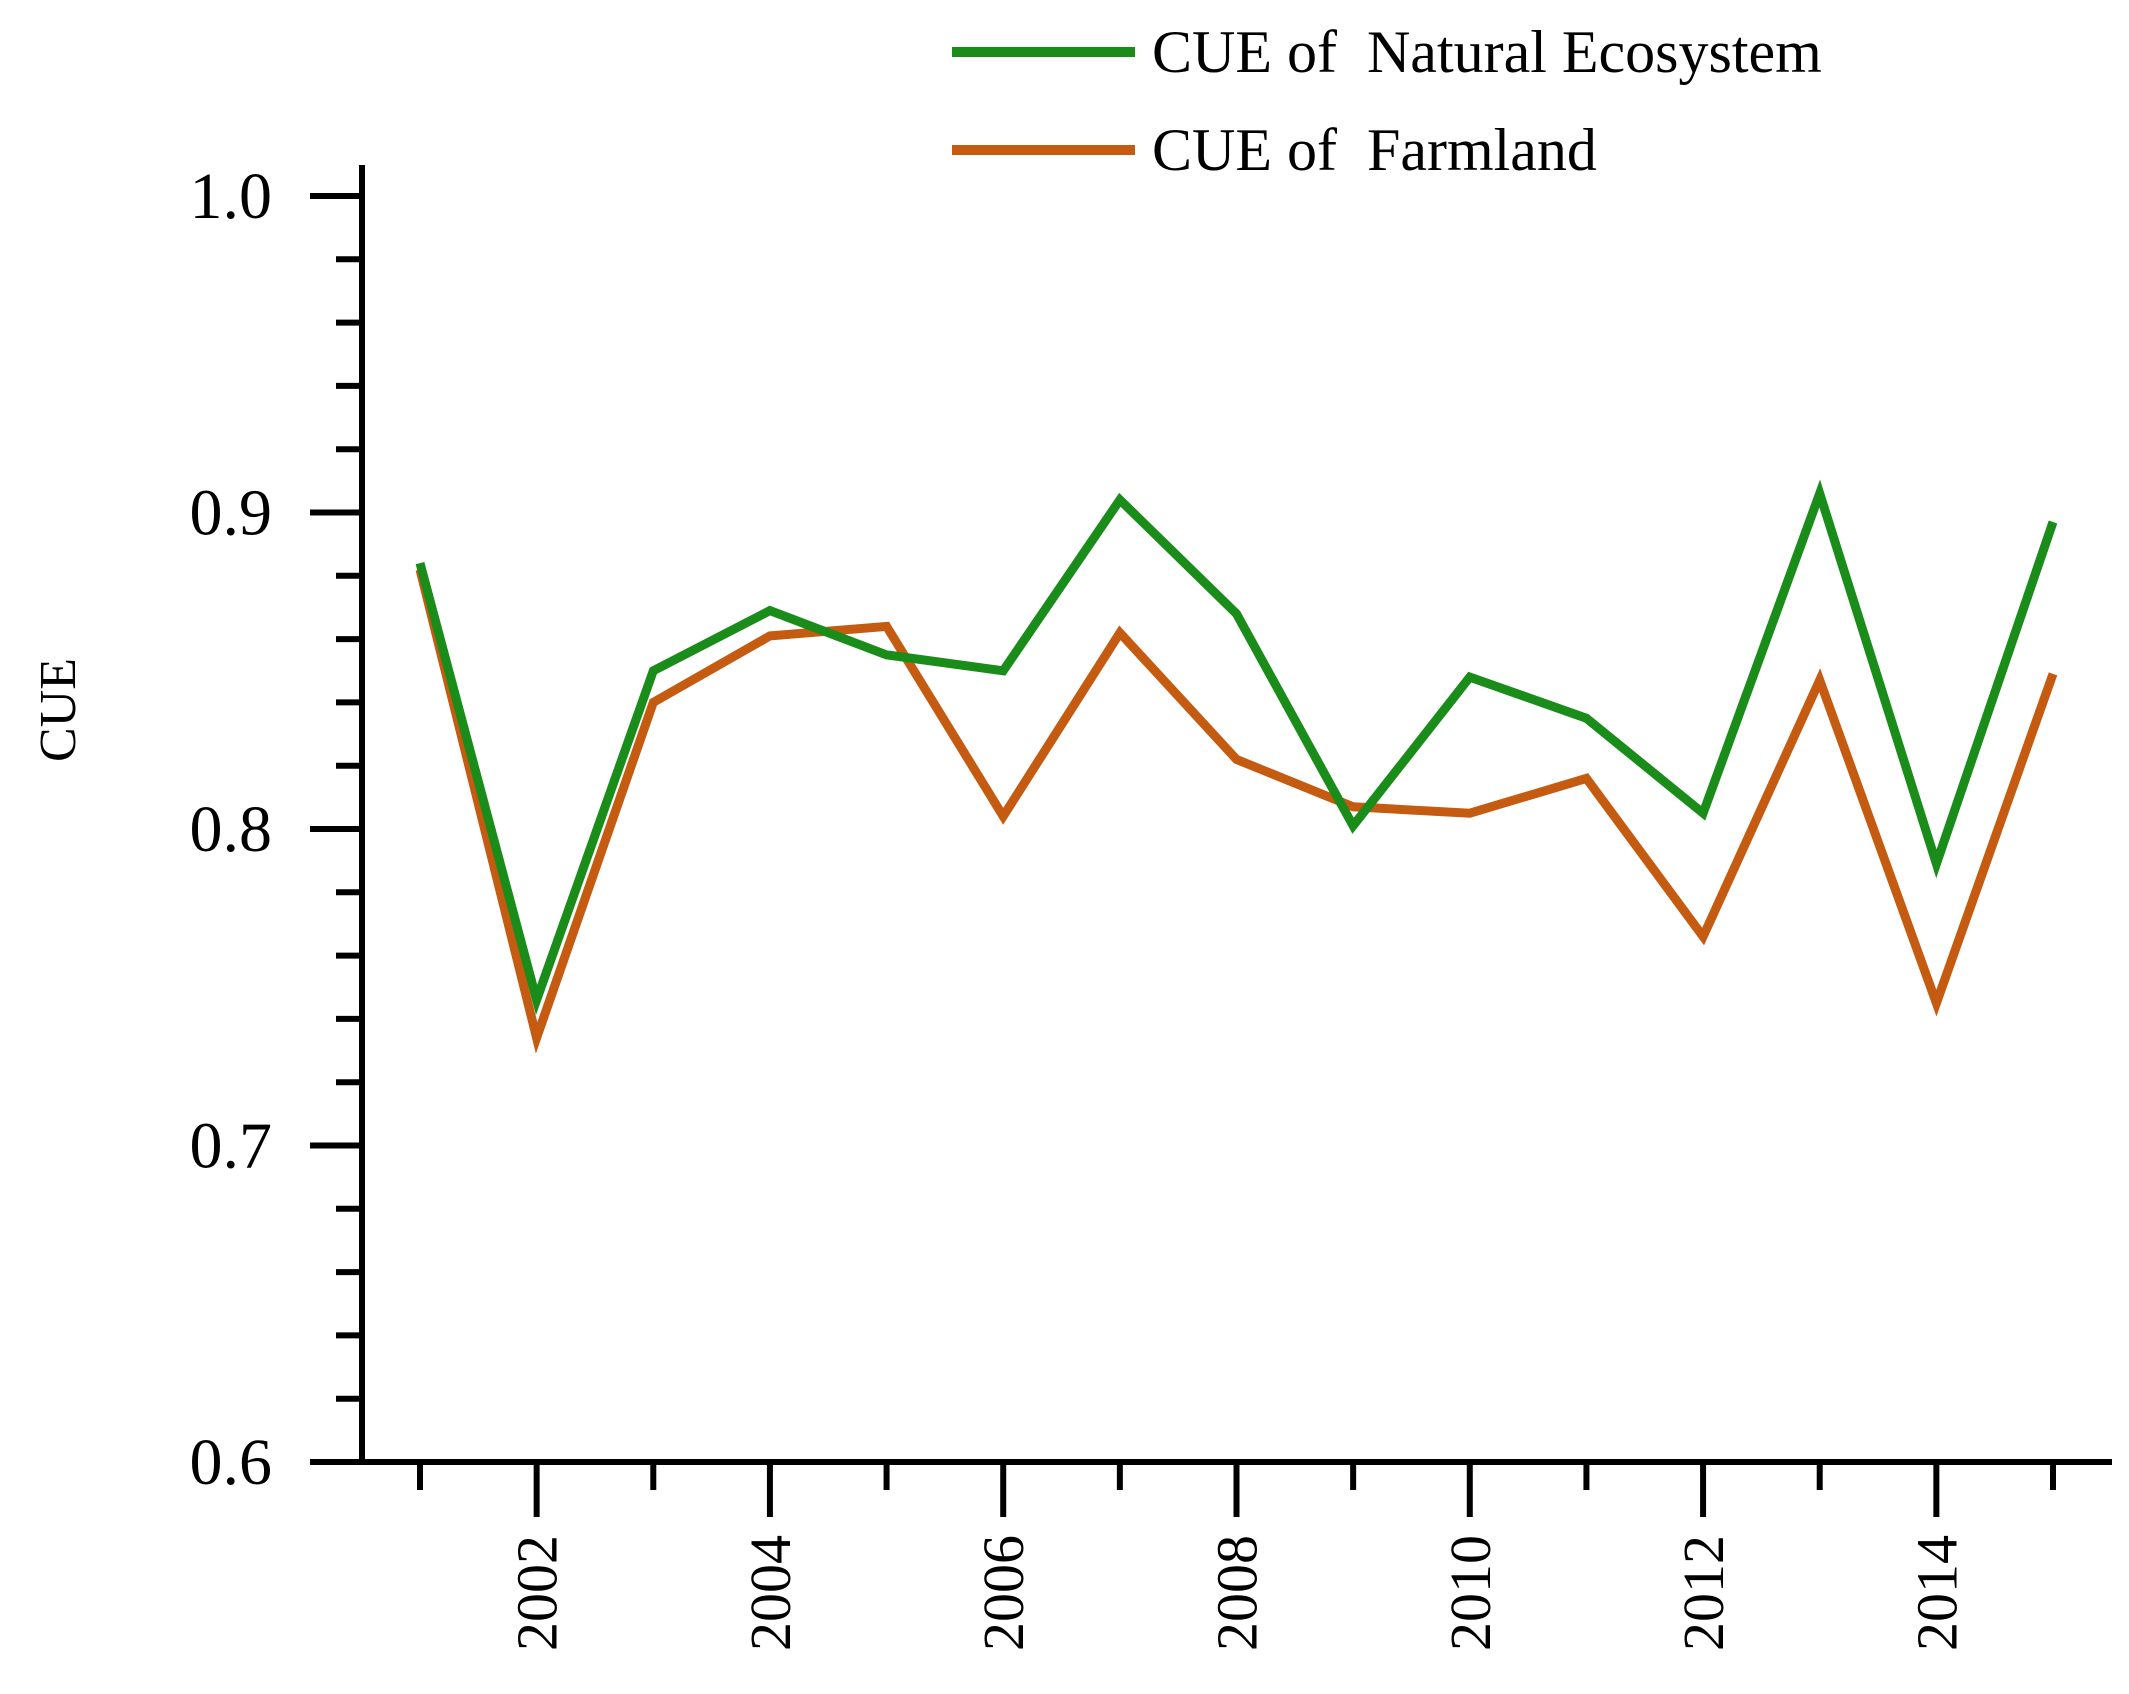 The height and width of the screenshot is (1694, 2129). Describe the element at coordinates (1936, 1593) in the screenshot. I see `x-tick-label: 2014` at that location.